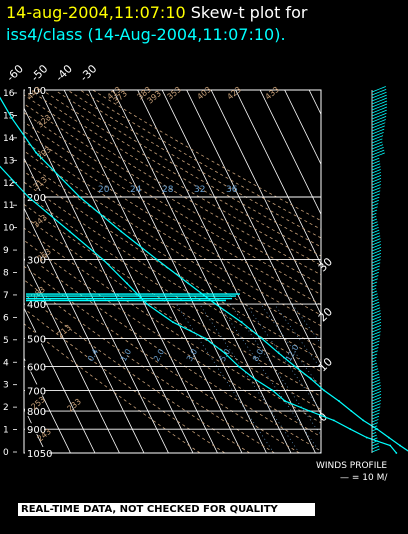 This screenshot has height=534, width=408. Describe the element at coordinates (6, 363) in the screenshot. I see `height-tick-label: 4` at that location.